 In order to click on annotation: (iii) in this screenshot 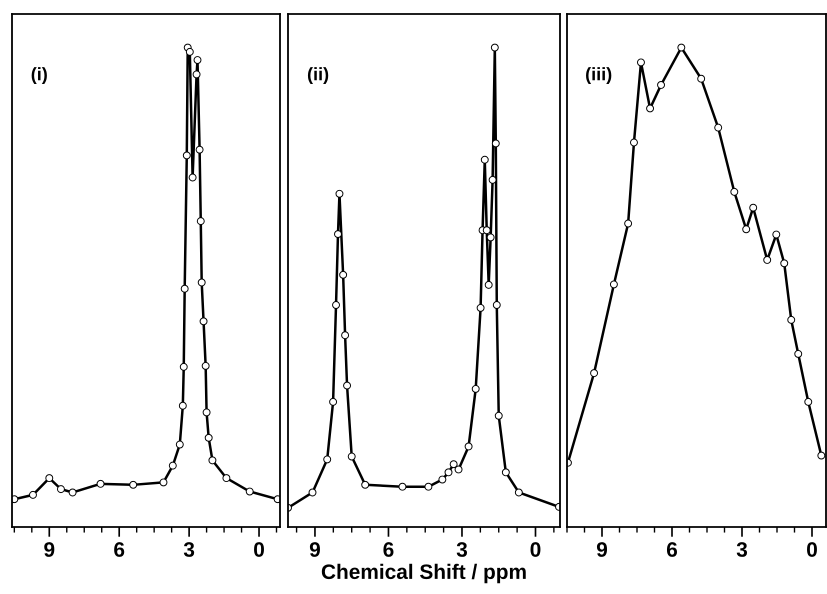, I will do `click(599, 75)`.